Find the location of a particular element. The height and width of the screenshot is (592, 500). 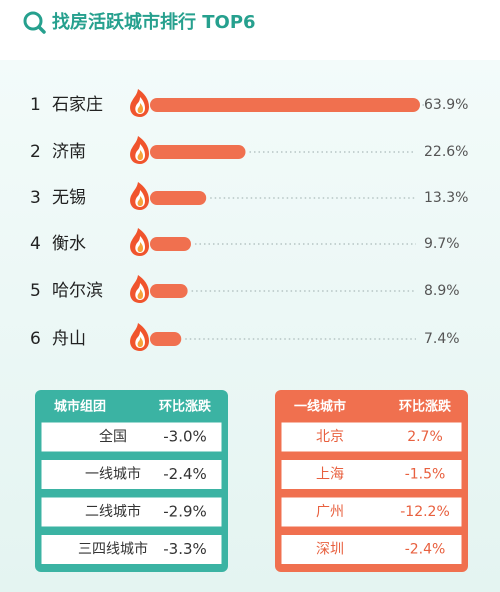

value-label: 13.3% is located at coordinates (446, 198).